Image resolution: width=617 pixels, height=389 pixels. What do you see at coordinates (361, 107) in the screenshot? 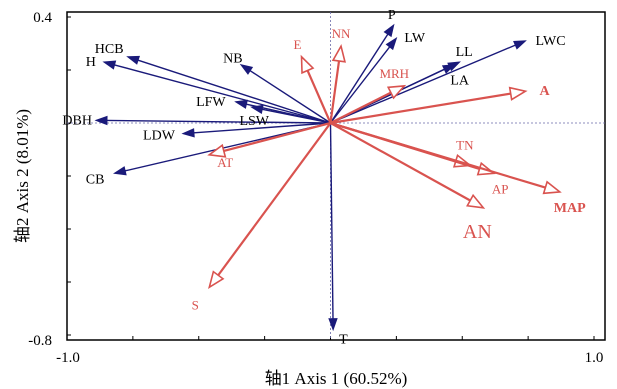
I see `vector-mrh` at bounding box center [361, 107].